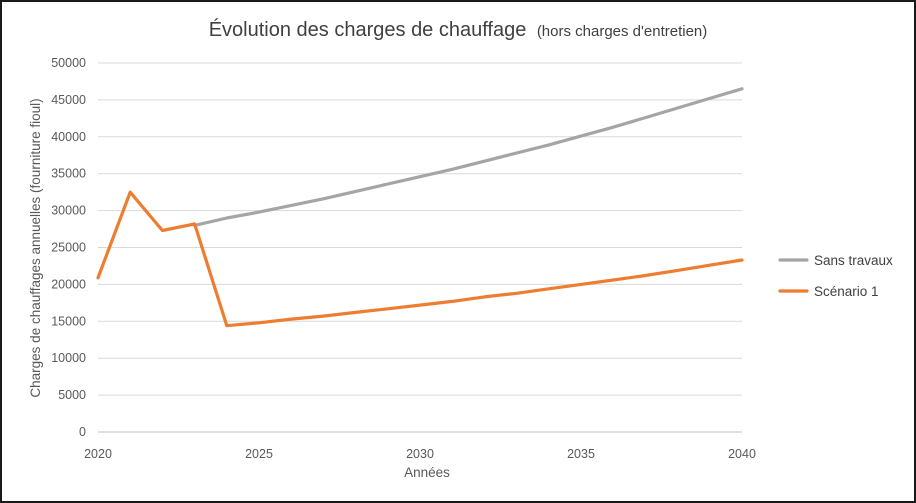  I want to click on y-tick-label: 25000, so click(68, 248).